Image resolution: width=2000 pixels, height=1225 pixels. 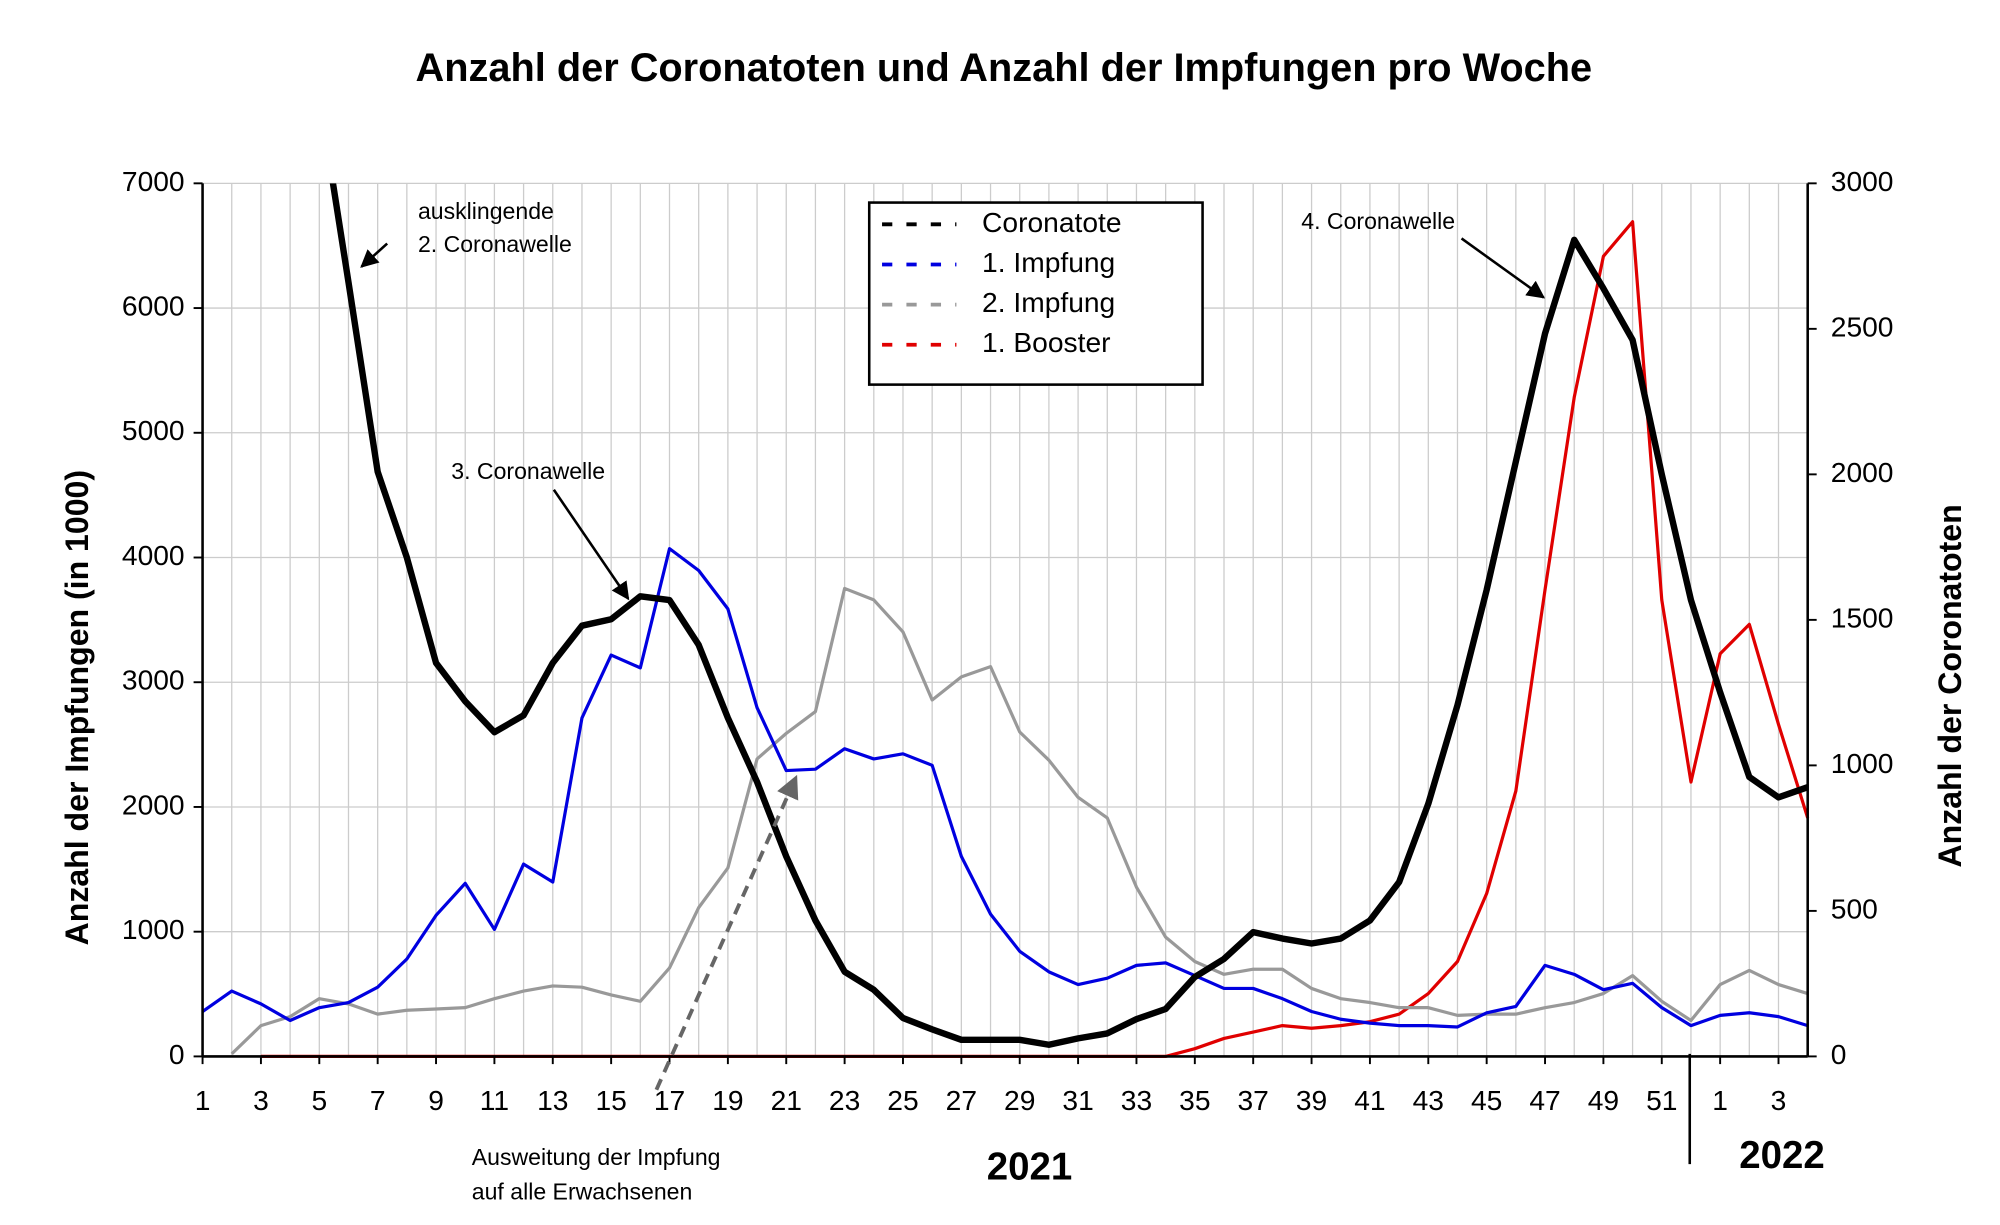 What do you see at coordinates (1048, 262) in the screenshot?
I see `legend-label: 1. Impfung` at bounding box center [1048, 262].